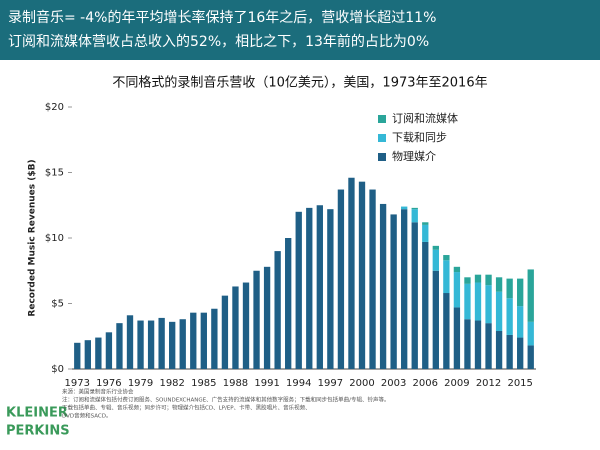  What do you see at coordinates (425, 118) in the screenshot?
I see `legend-label: 订阅和流媒体` at bounding box center [425, 118].